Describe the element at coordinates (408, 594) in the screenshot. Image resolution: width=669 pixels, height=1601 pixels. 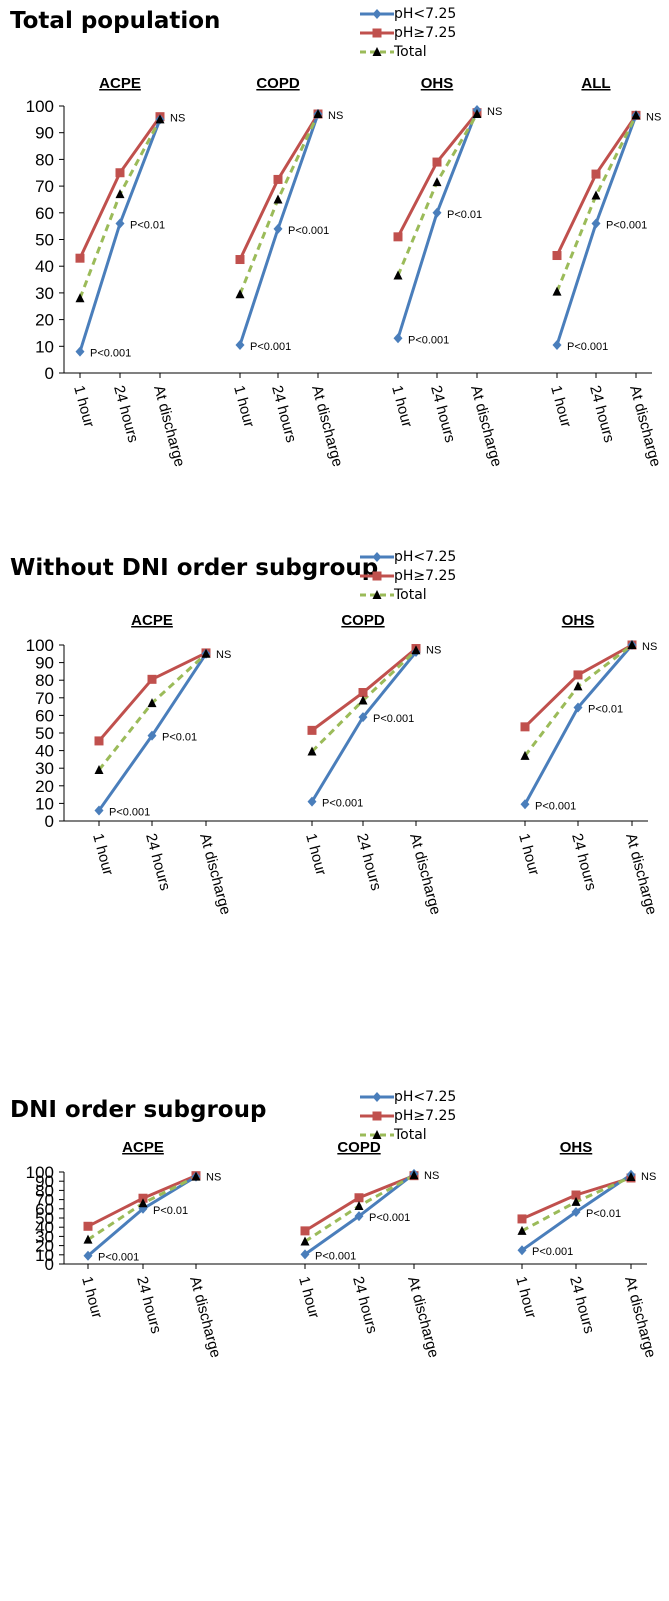
I see `legend-item: Total` at that location.